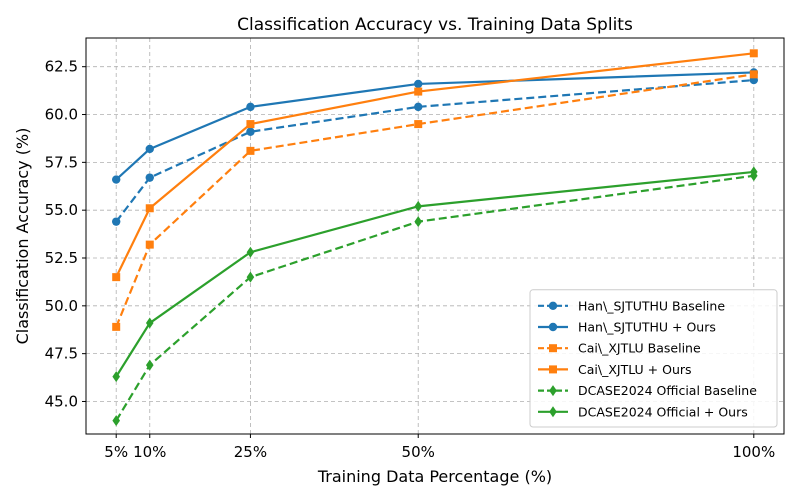 The height and width of the screenshot is (500, 800). I want to click on legend-item: Han\_SJTUTHU Baseline, so click(631, 305).